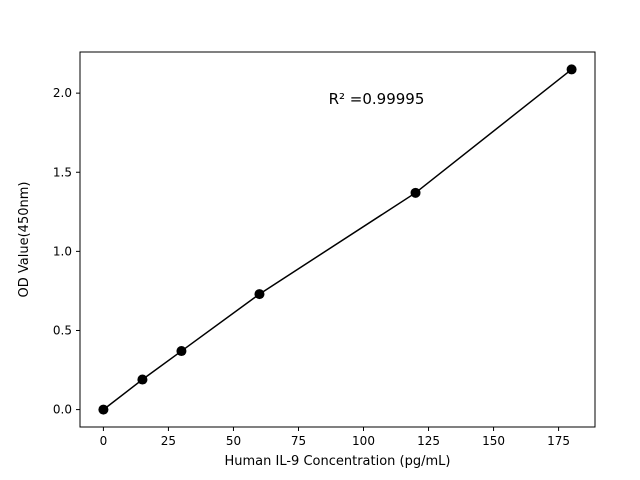 Image resolution: width=640 pixels, height=480 pixels. Describe the element at coordinates (62, 251) in the screenshot. I see `y-tick-label: 1.0` at that location.